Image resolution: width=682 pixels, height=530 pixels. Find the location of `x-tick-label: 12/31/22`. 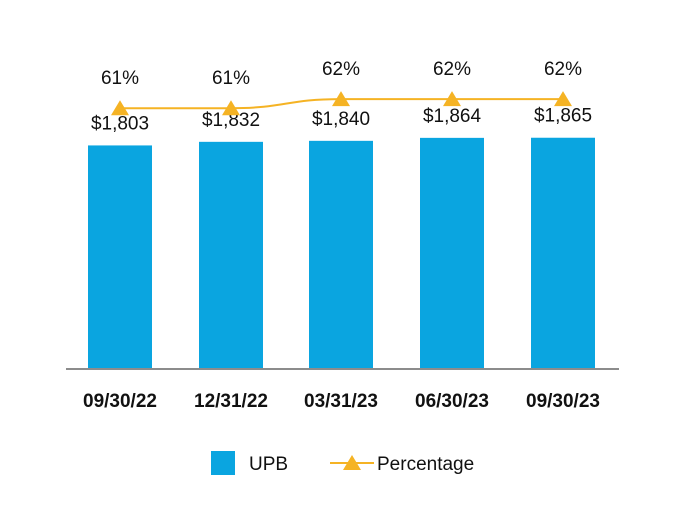

x-tick-label: 12/31/22 is located at coordinates (231, 401).